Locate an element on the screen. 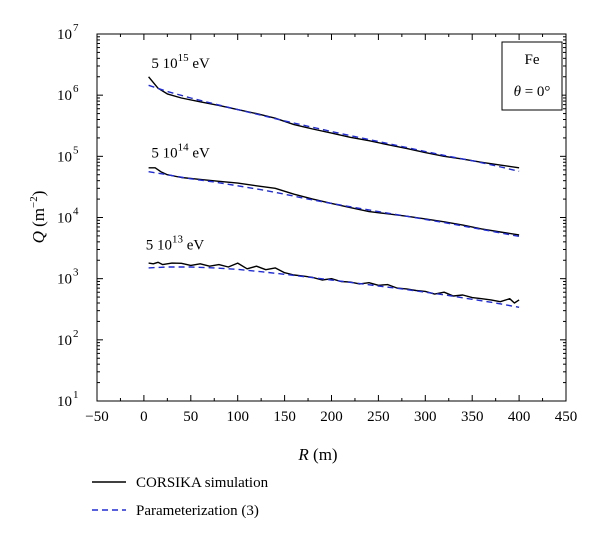 Image resolution: width=600 pixels, height=542 pixels. x-tick-label: 200 is located at coordinates (331, 417).